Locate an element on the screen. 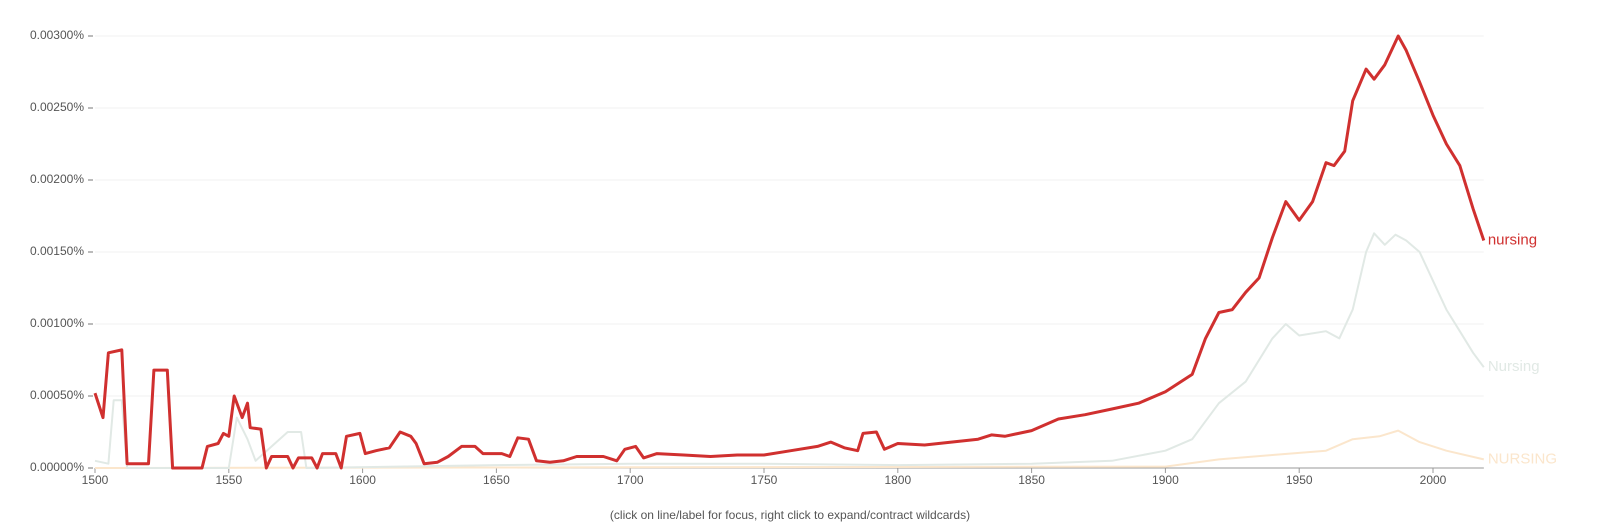 This screenshot has height=523, width=1608. y-tick-label: 0.00050% is located at coordinates (57, 395).